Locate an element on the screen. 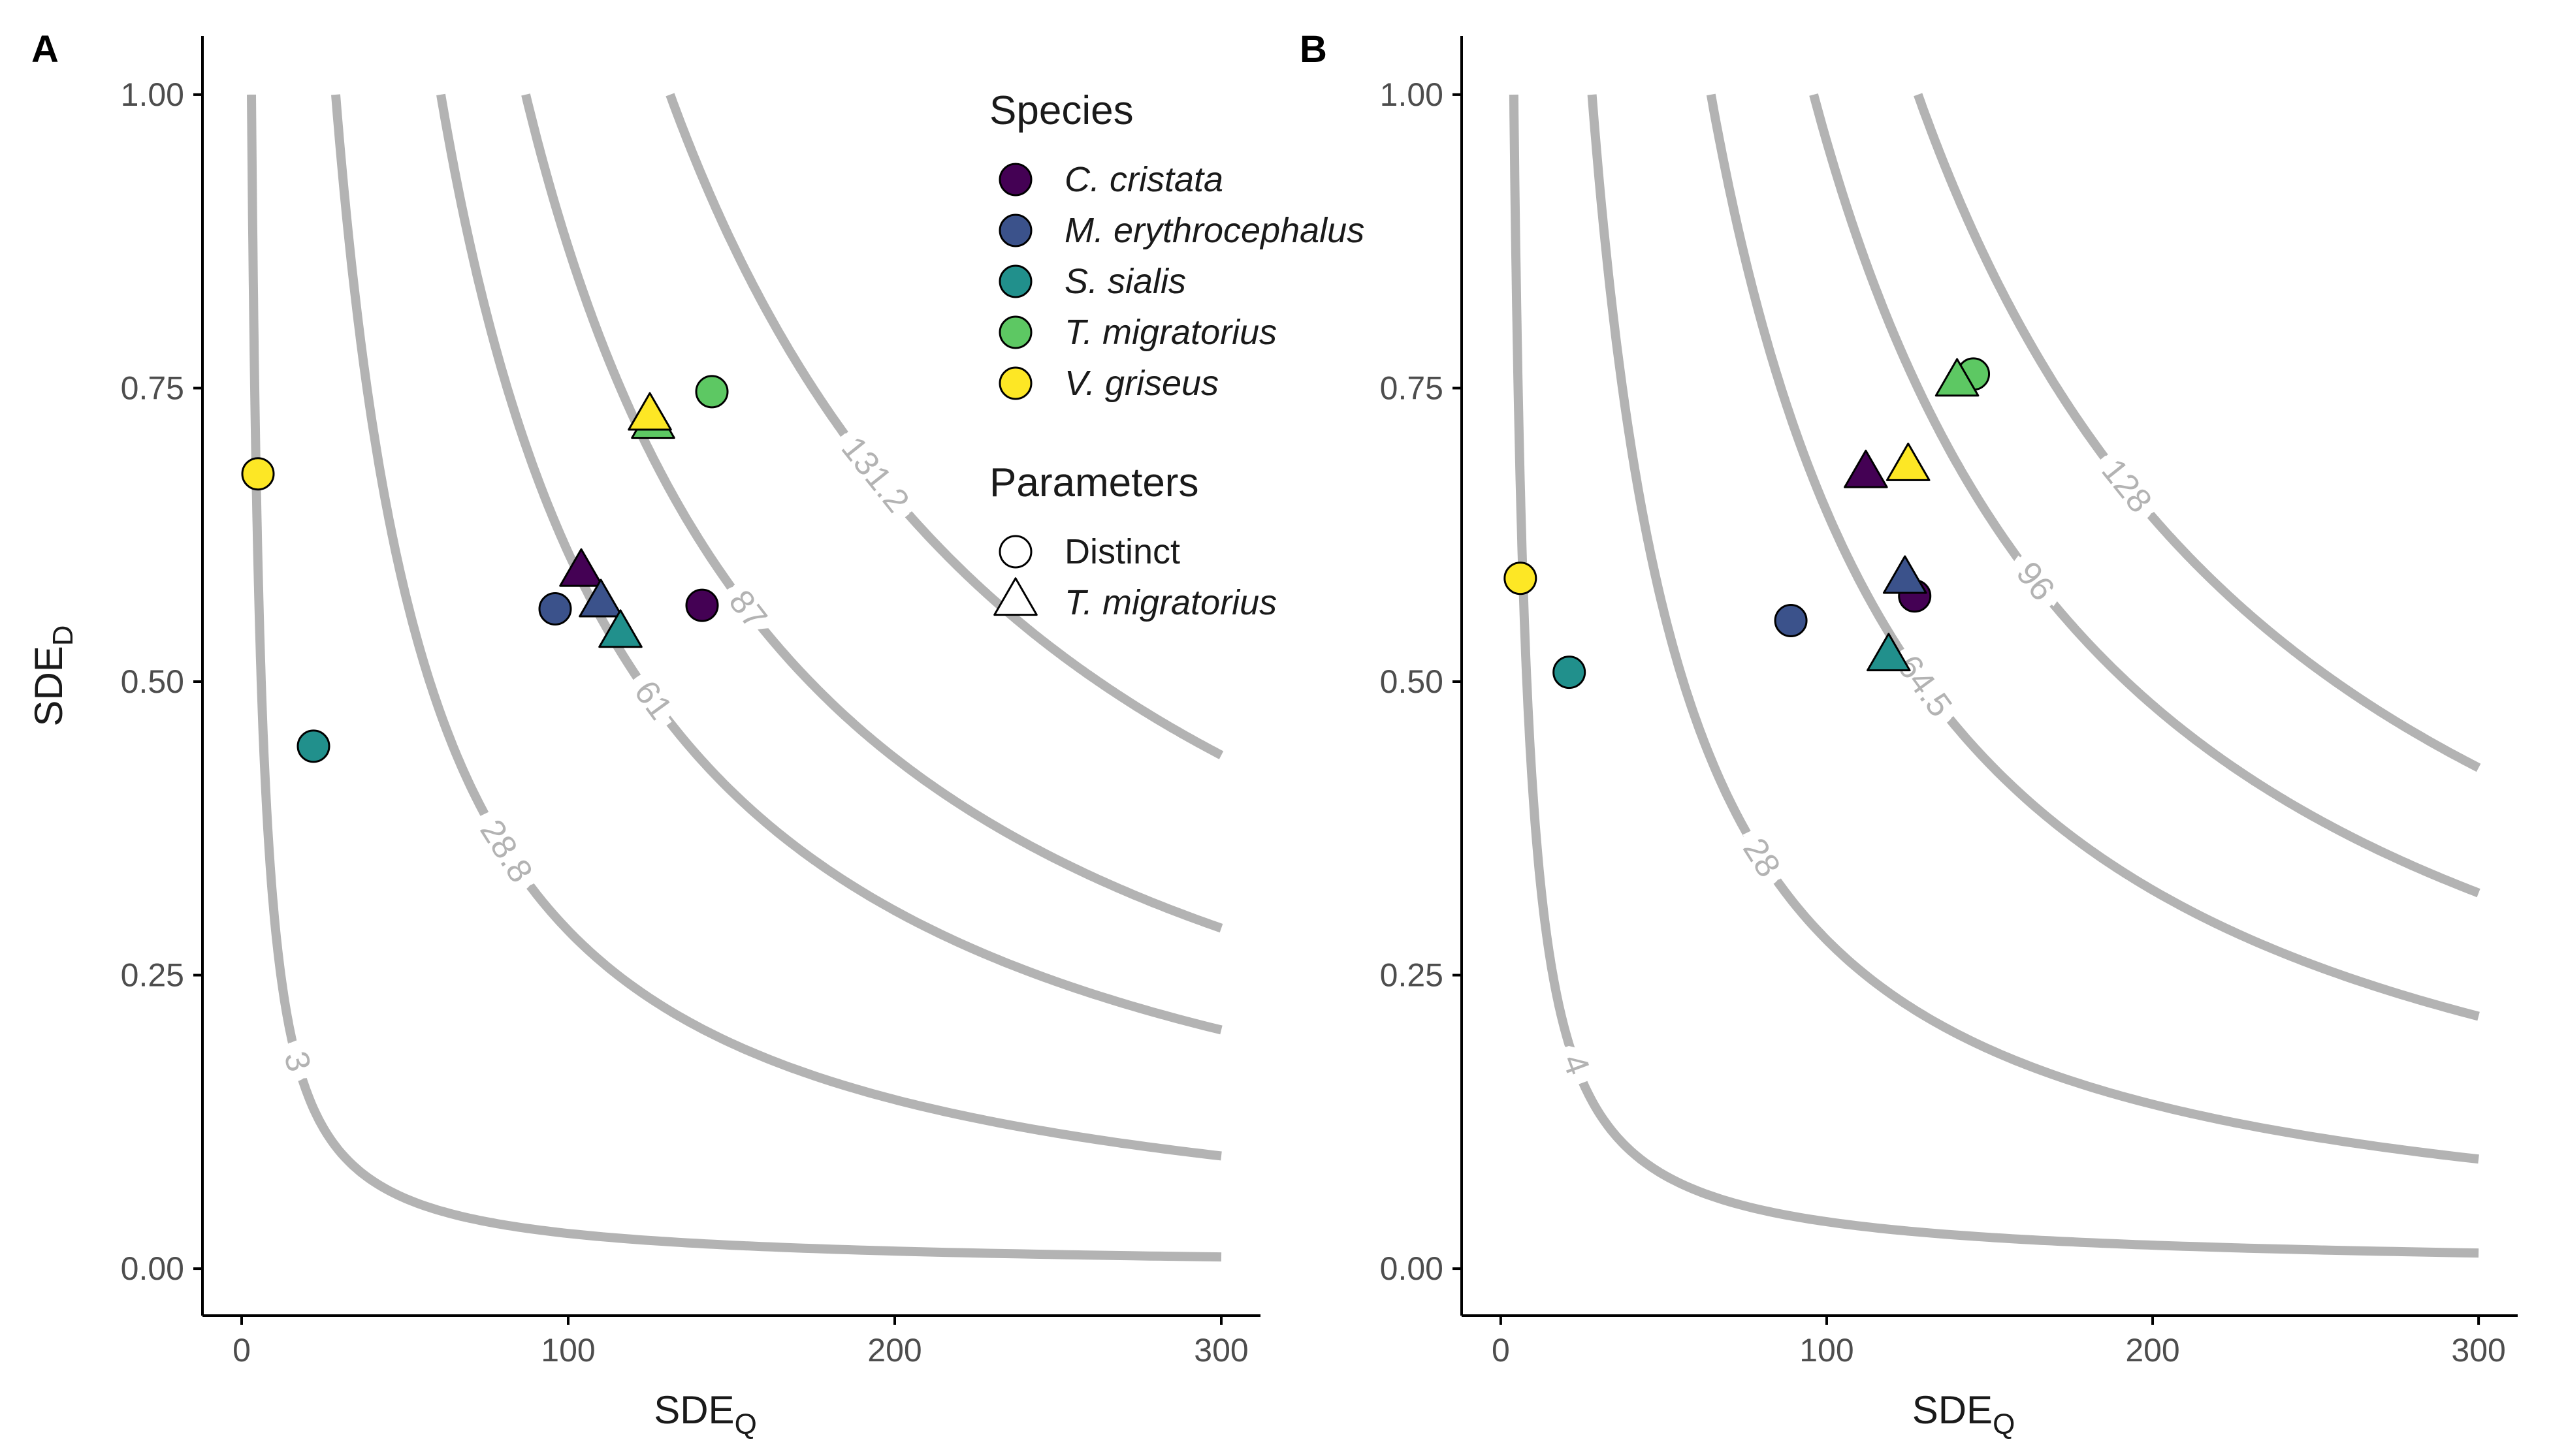 The width and height of the screenshot is (2551, 1456). legend-species-title: Species is located at coordinates (1061, 111).